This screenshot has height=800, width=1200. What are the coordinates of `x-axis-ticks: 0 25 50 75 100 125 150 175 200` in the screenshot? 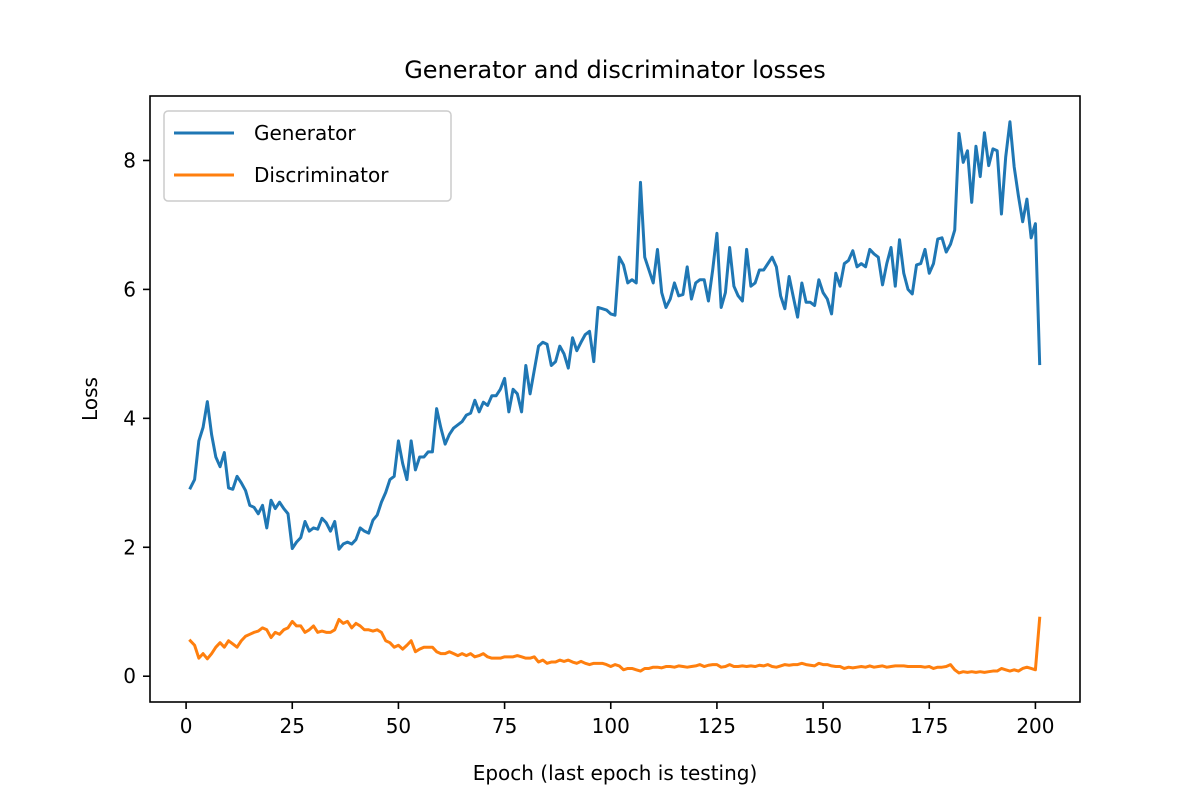 It's located at (617, 720).